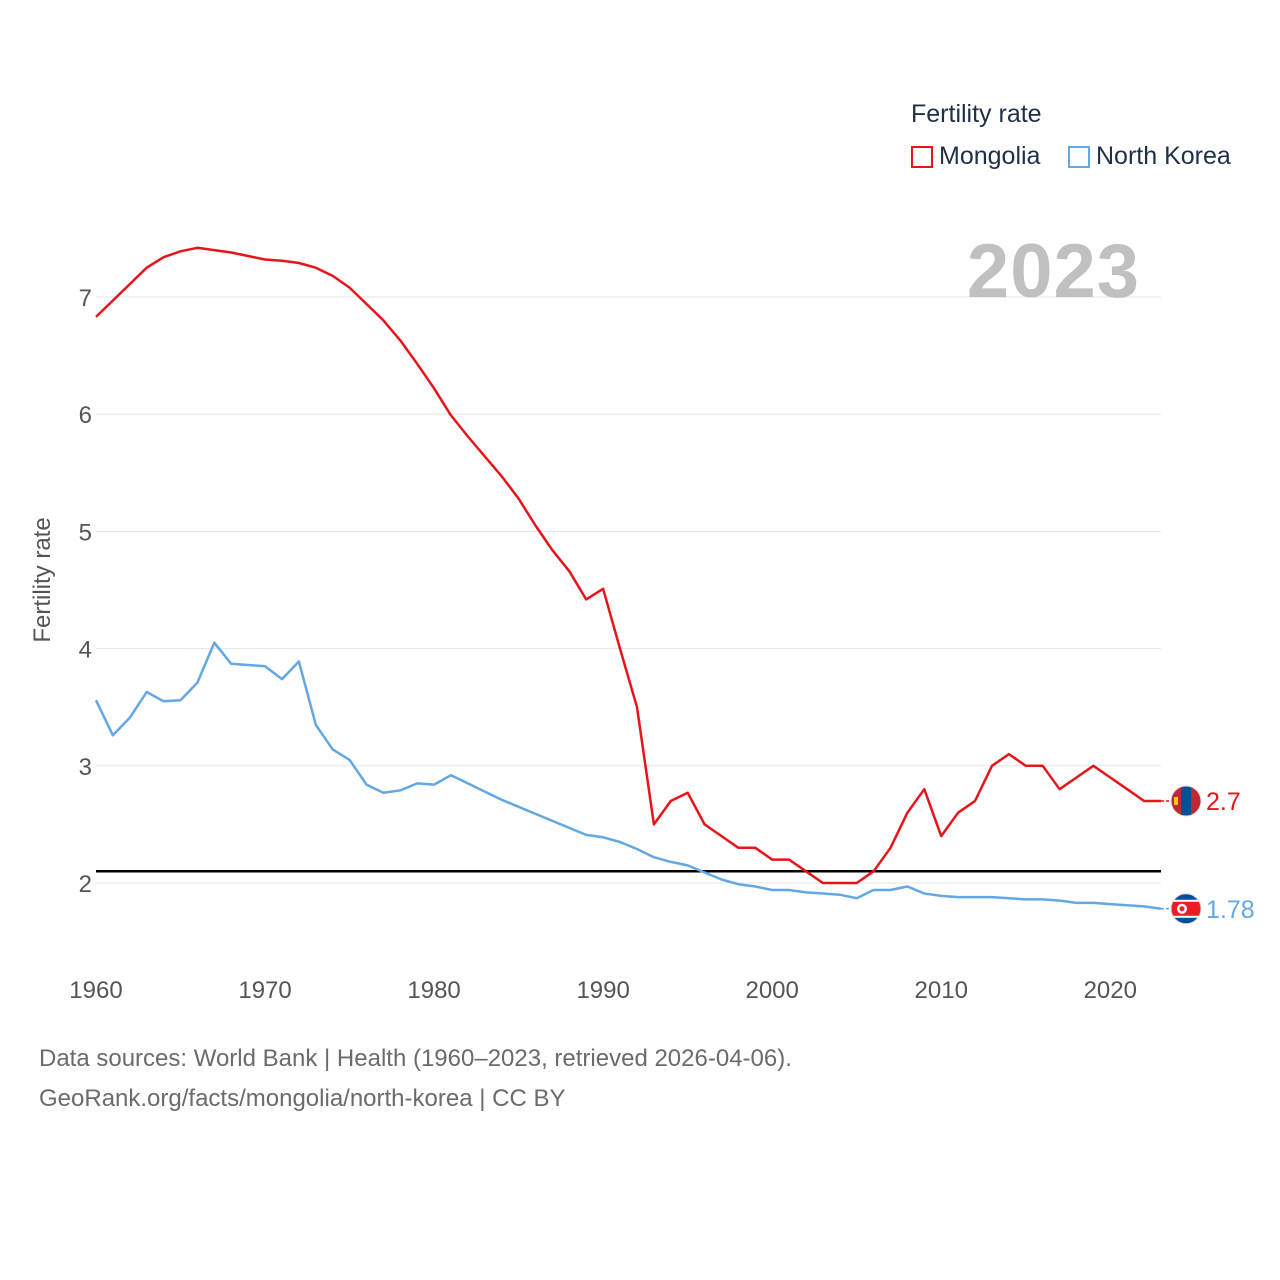  I want to click on y-axis-label: Fertility rate, so click(42, 579).